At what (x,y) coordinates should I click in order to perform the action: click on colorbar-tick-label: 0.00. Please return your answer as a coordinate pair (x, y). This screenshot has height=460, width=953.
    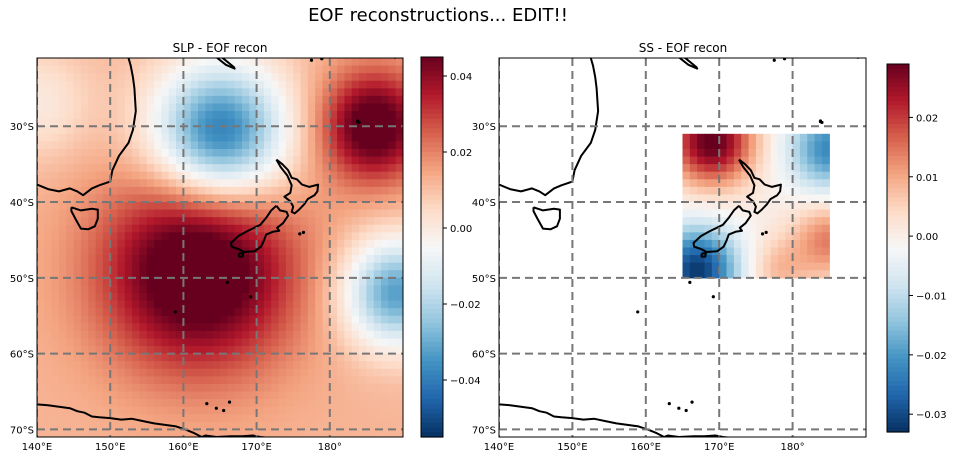
    Looking at the image, I should click on (927, 237).